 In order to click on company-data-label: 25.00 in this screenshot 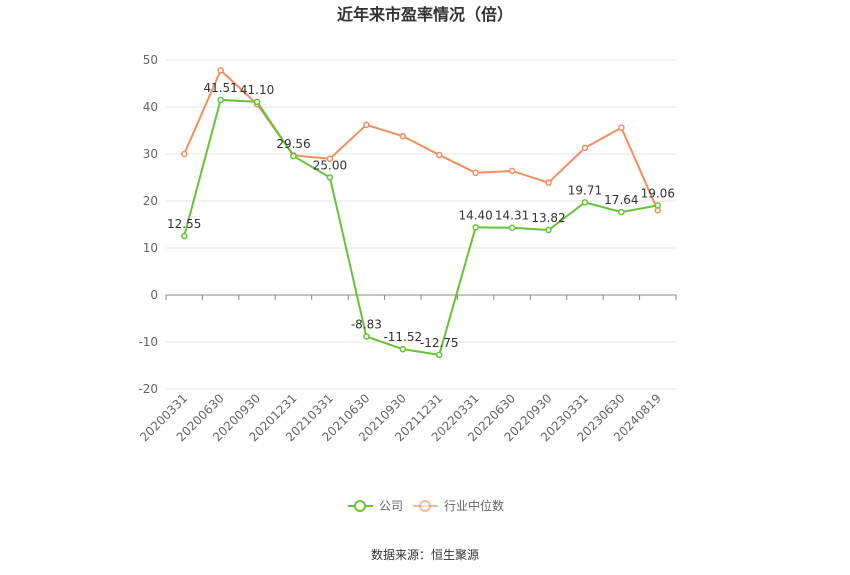, I will do `click(330, 166)`.